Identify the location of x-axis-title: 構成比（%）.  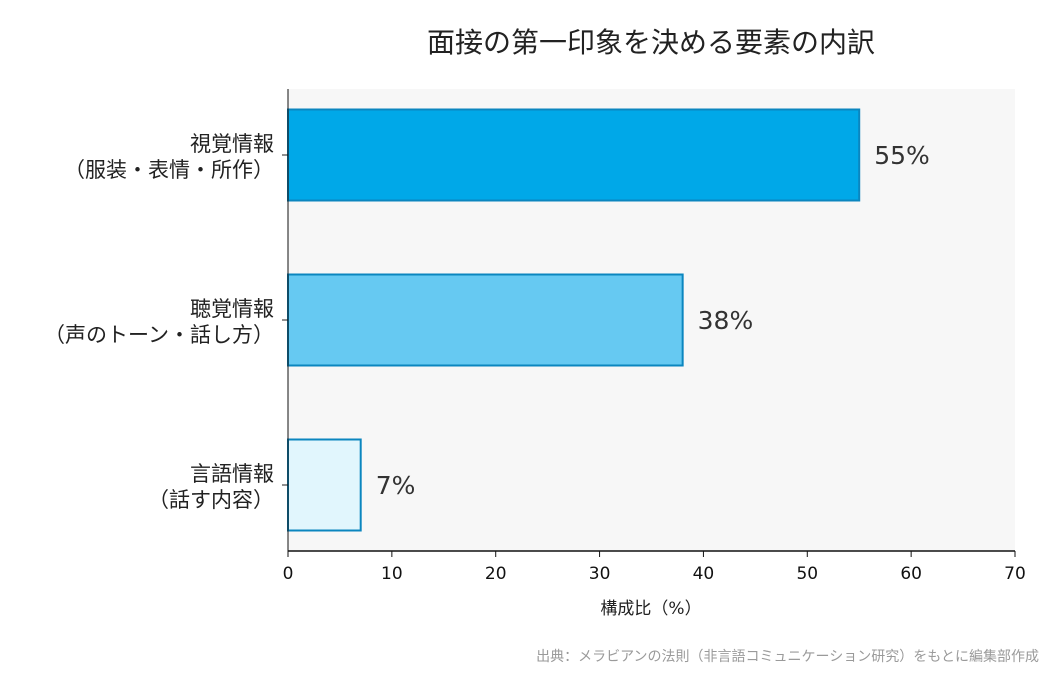
(650, 609).